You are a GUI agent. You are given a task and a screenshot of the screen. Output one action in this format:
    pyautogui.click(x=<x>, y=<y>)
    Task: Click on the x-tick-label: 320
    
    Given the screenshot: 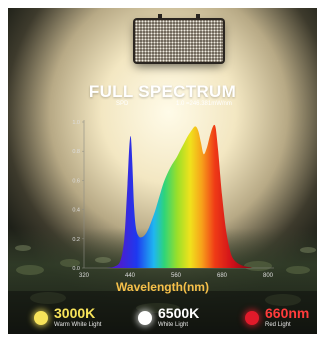 What is the action you would take?
    pyautogui.click(x=84, y=276)
    